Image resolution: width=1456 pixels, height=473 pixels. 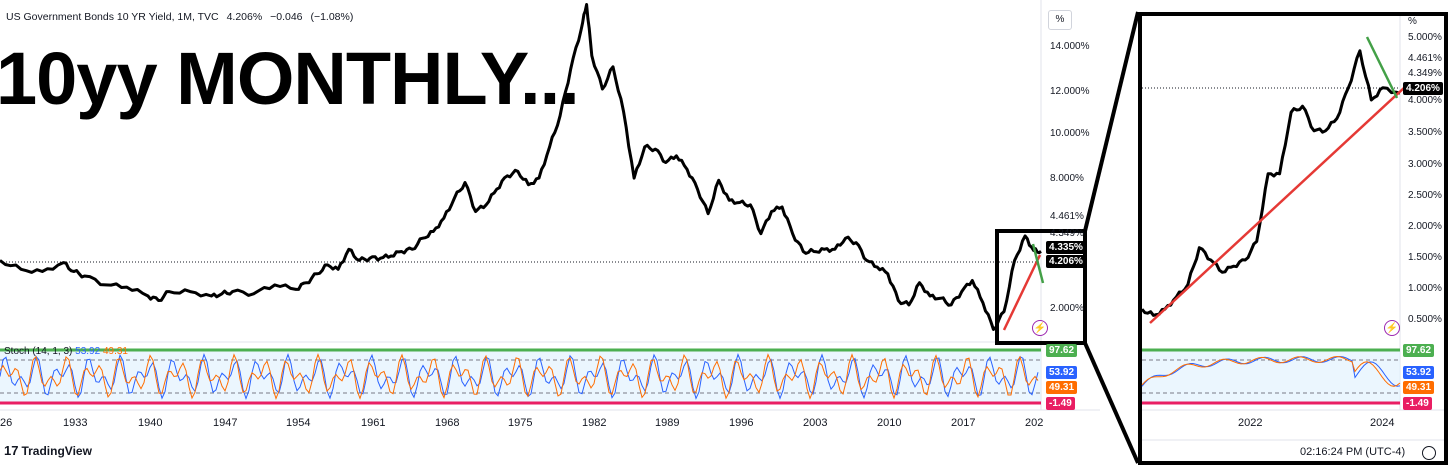 I want to click on zoom-stoch-lower-badge: -1.49, so click(x=1417, y=403).